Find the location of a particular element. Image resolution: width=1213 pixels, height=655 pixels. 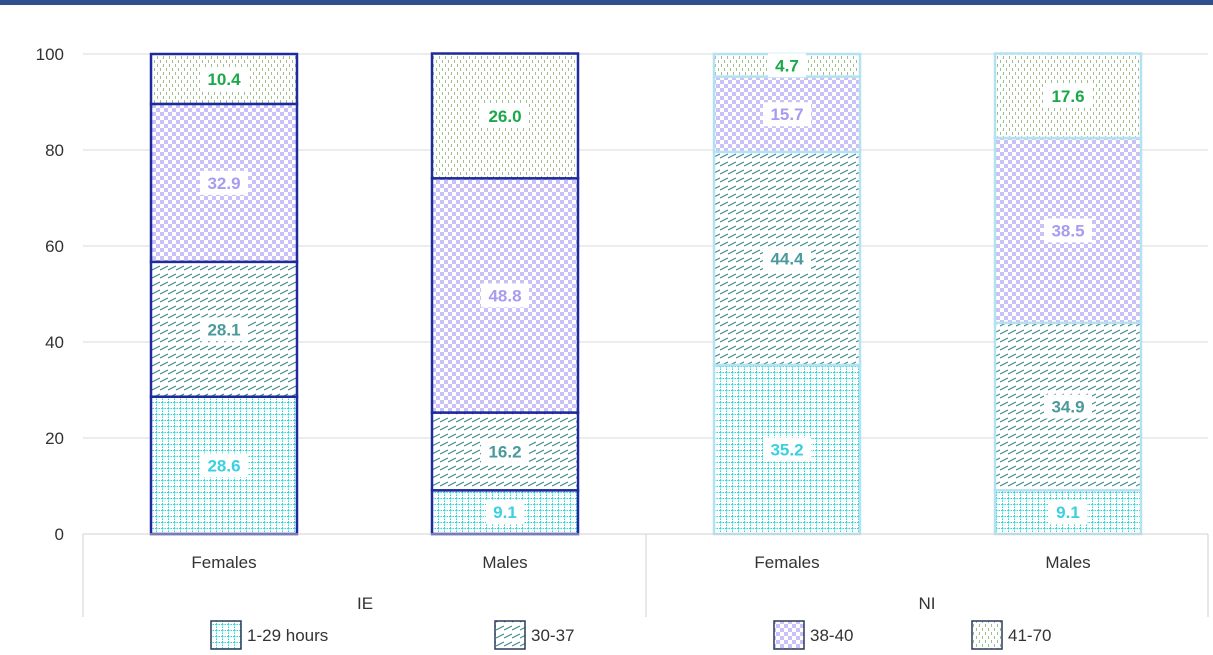

data-label: 10.4 is located at coordinates (224, 79).